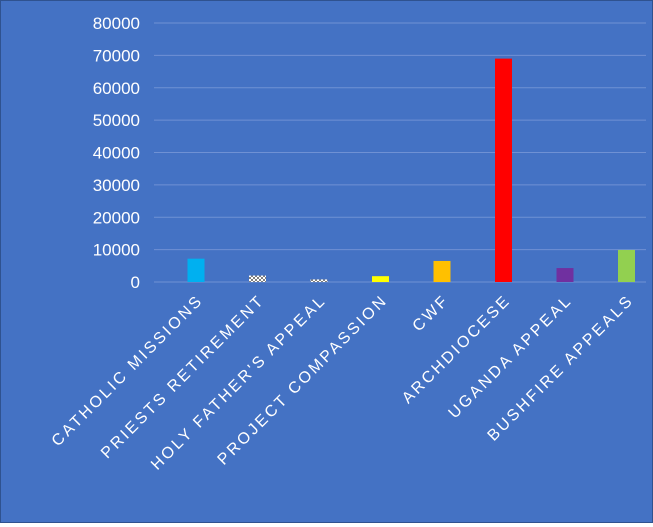 The image size is (653, 527). What do you see at coordinates (116, 23) in the screenshot?
I see `y-tick-label: 80000` at bounding box center [116, 23].